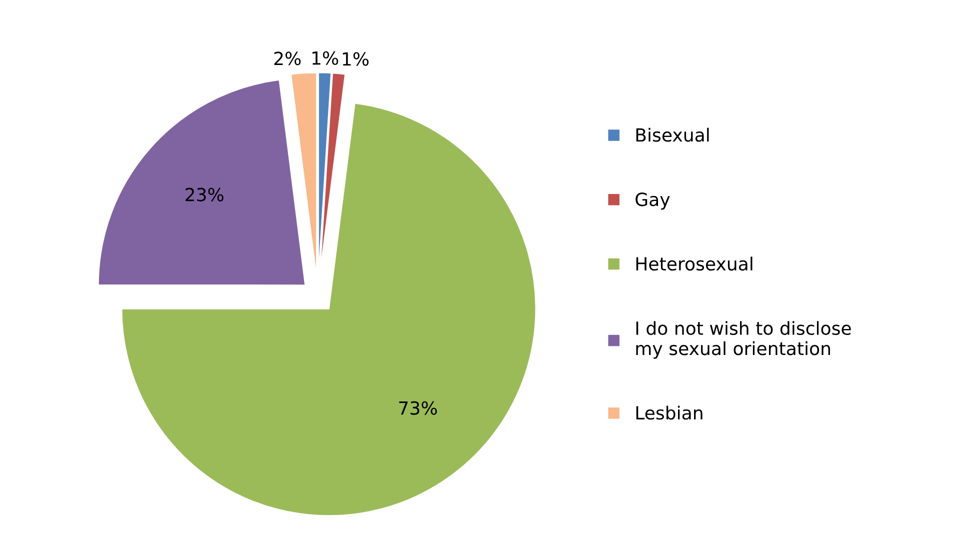 Image resolution: width=963 pixels, height=551 pixels. What do you see at coordinates (672, 135) in the screenshot?
I see `legend-label: Bisexual` at bounding box center [672, 135].